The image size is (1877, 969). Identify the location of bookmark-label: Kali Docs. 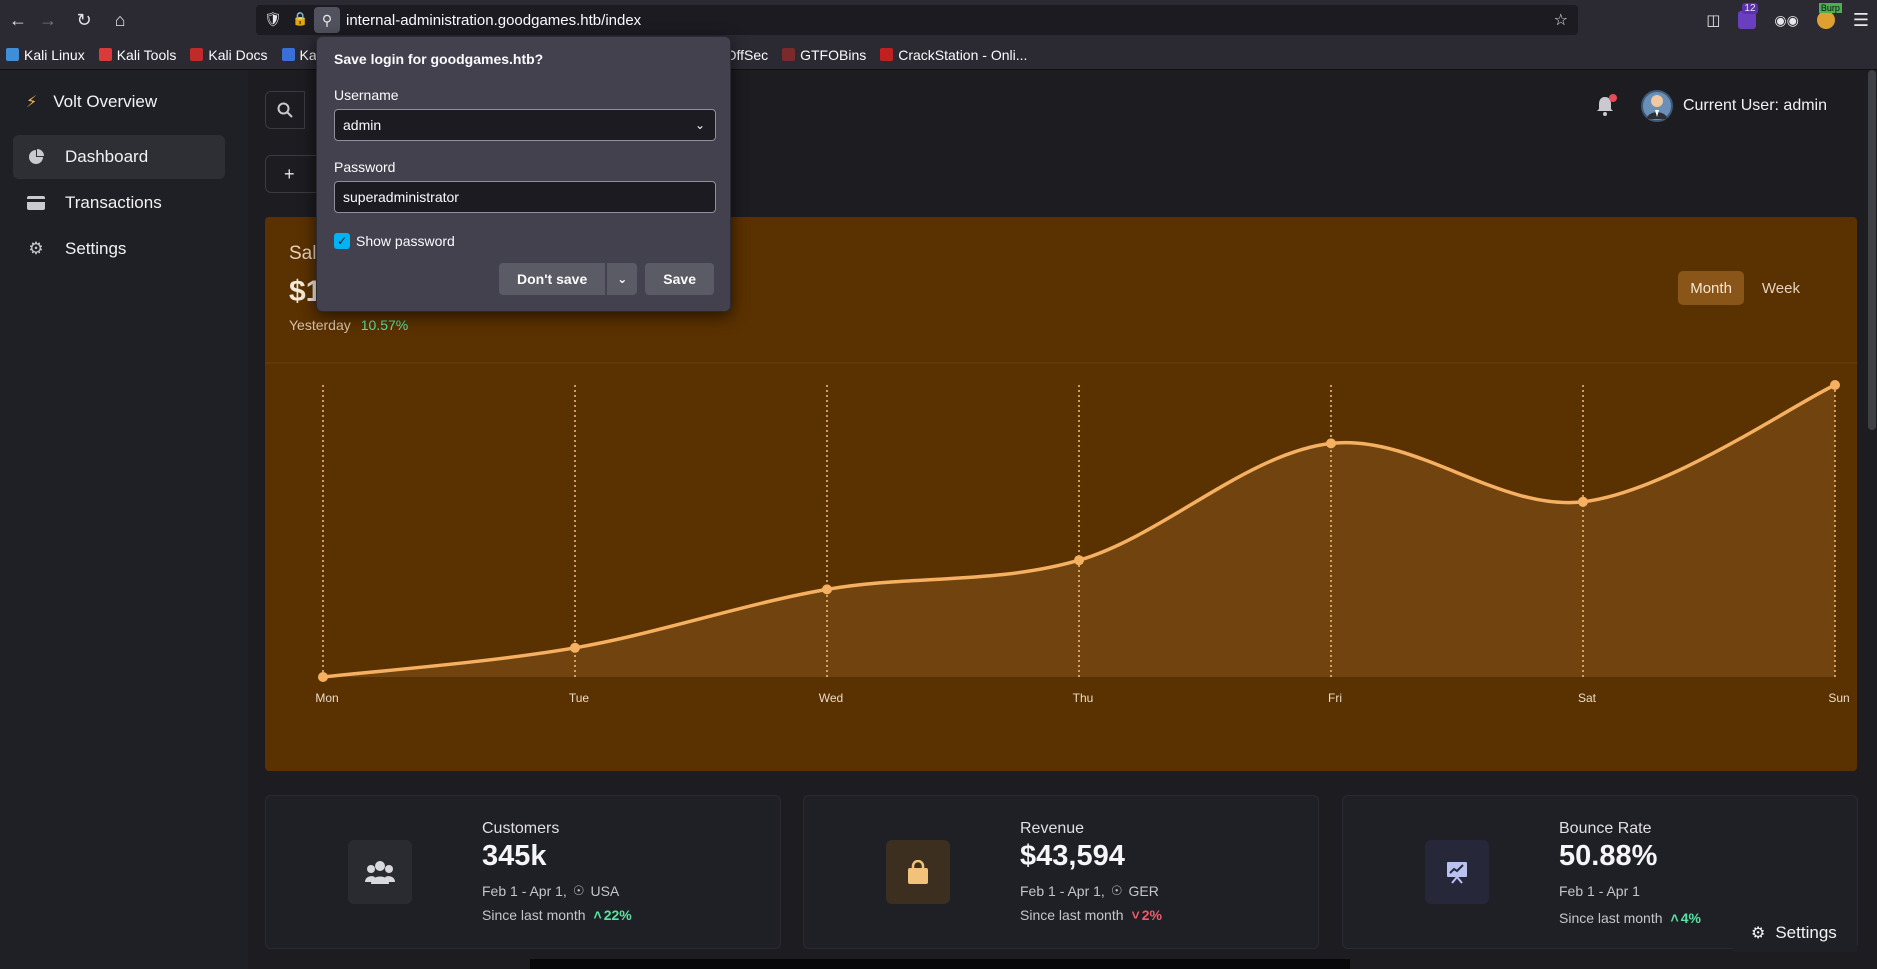
(238, 54).